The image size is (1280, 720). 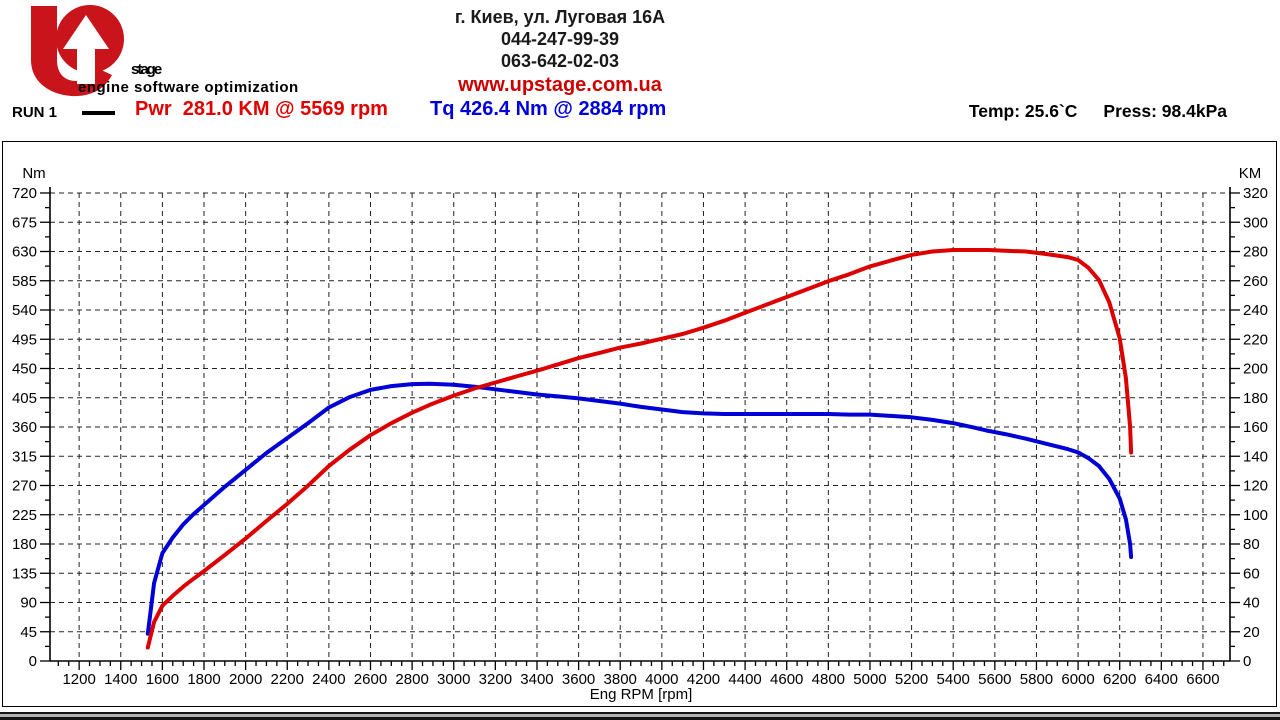 I want to click on svg-text: 6000, so click(x=1077, y=679).